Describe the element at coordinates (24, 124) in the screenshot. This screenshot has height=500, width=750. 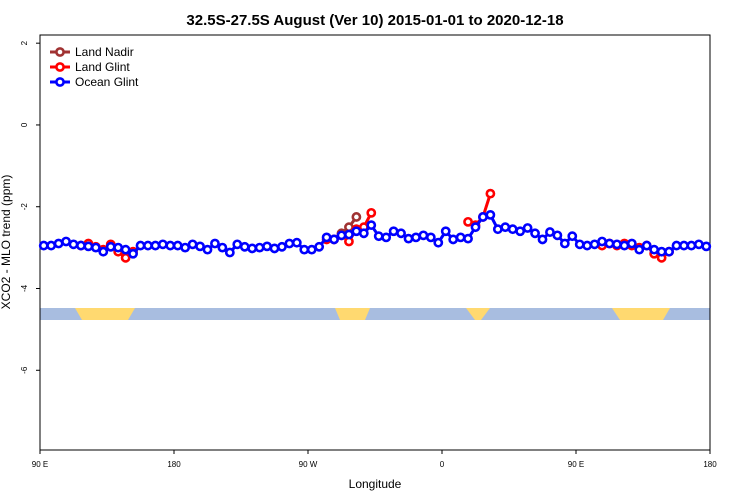
I see `y-tick-label: 0` at that location.